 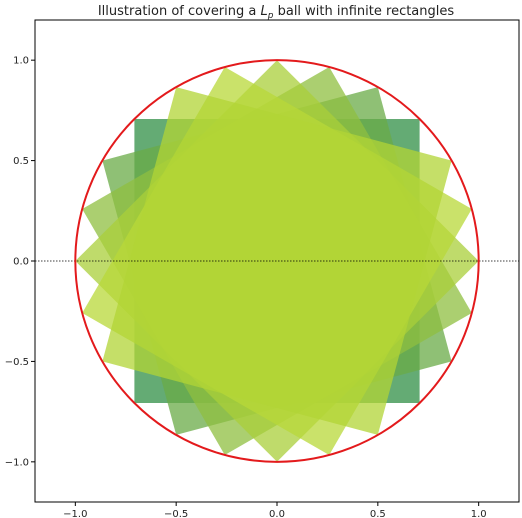 What do you see at coordinates (75, 513) in the screenshot?
I see `x-tick-label-0: −1.0` at bounding box center [75, 513].